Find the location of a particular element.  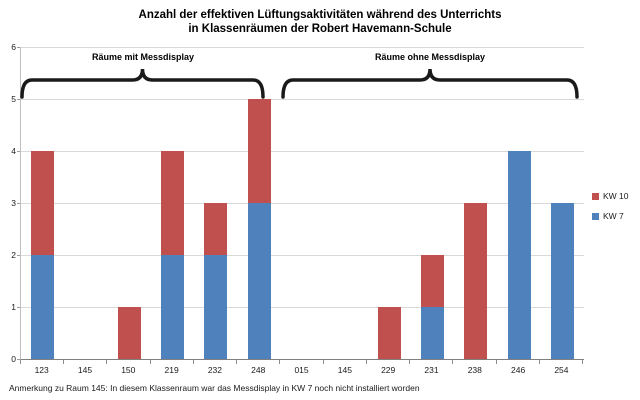

group-label-with-display: Räume mit Messdisplay is located at coordinates (143, 57).